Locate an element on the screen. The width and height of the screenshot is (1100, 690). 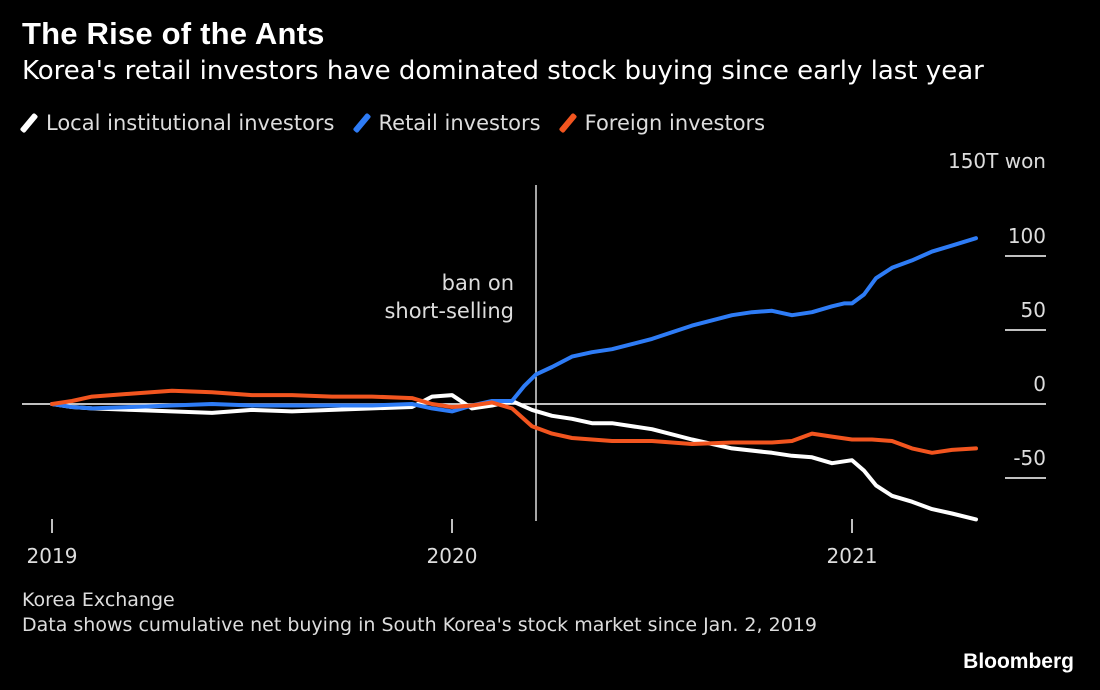
y-tick-label: 150T won is located at coordinates (997, 161).